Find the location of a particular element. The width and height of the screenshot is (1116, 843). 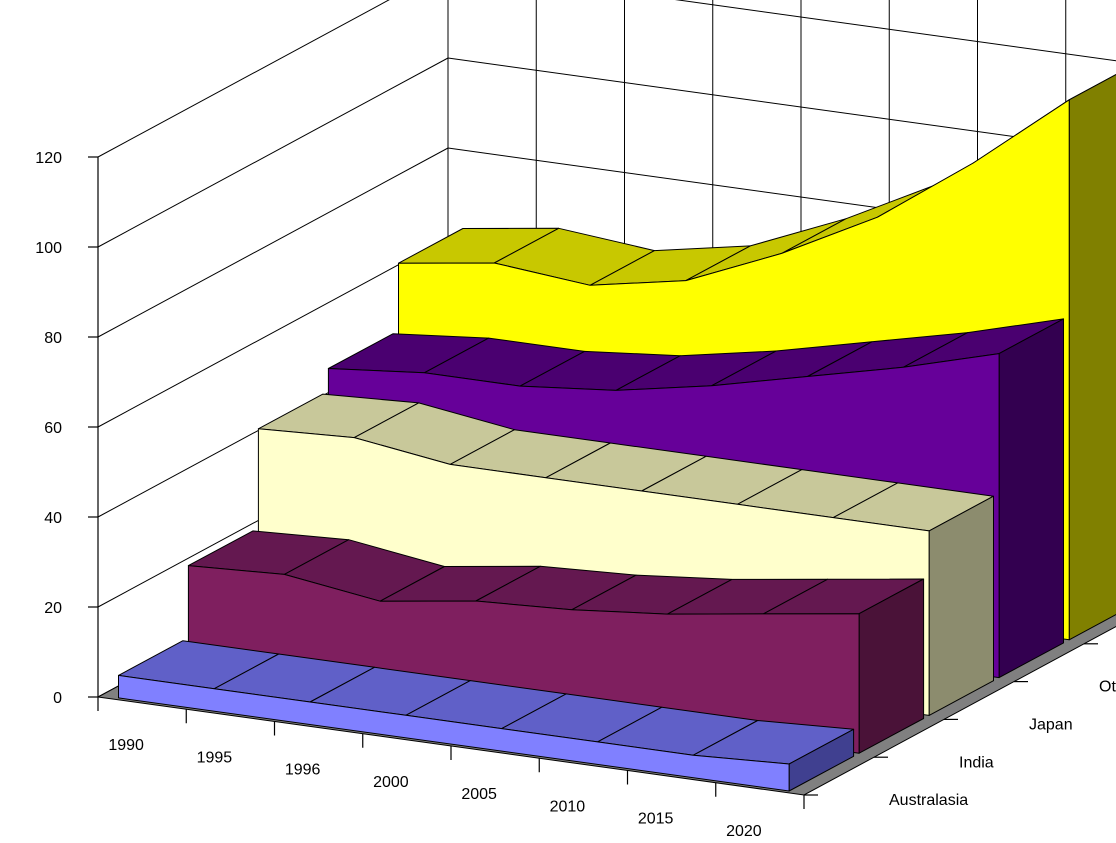

category-tick-label: 2015 is located at coordinates (656, 819).